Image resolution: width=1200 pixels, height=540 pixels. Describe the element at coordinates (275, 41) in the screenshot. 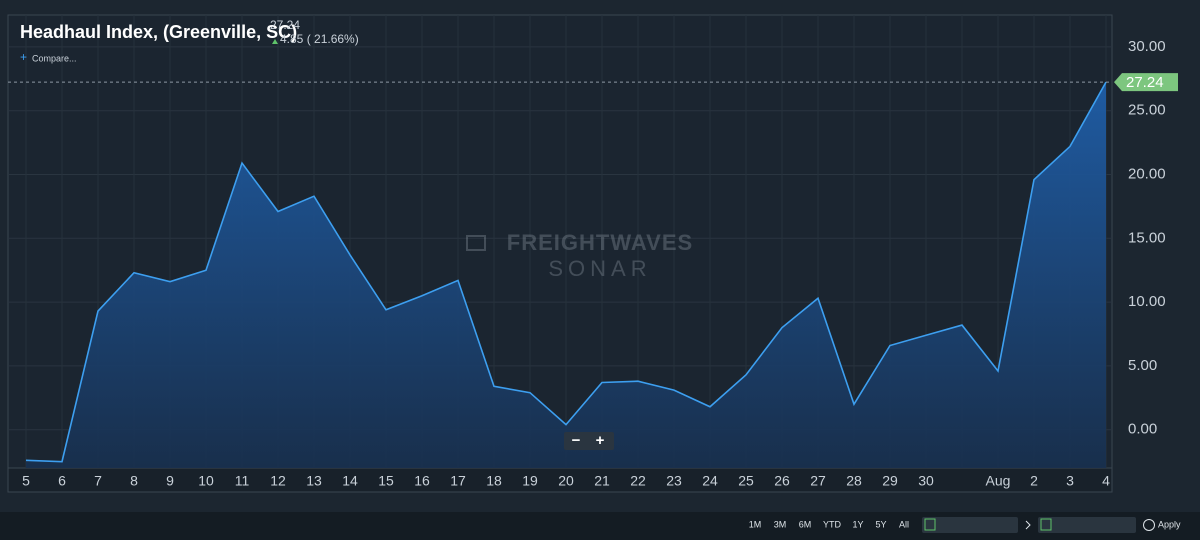

I see `up-arrow` at that location.